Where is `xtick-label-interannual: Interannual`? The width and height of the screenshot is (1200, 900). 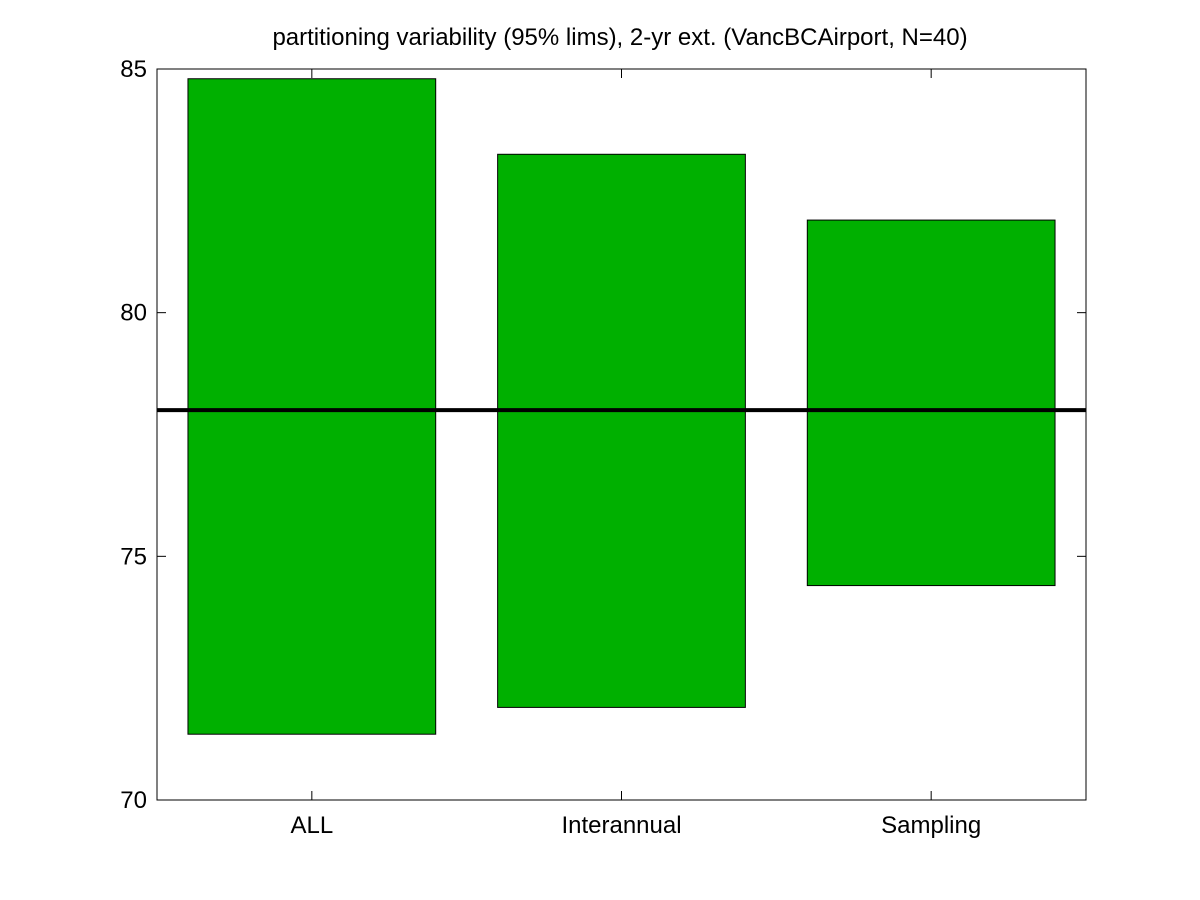
xtick-label-interannual: Interannual is located at coordinates (621, 825).